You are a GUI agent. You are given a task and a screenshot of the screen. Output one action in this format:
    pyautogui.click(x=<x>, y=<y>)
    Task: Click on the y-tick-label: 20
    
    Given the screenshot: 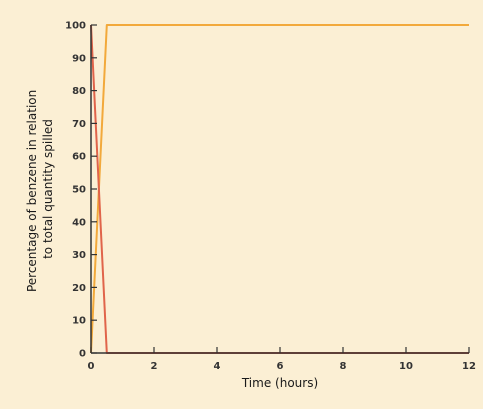 What is the action you would take?
    pyautogui.click(x=79, y=288)
    